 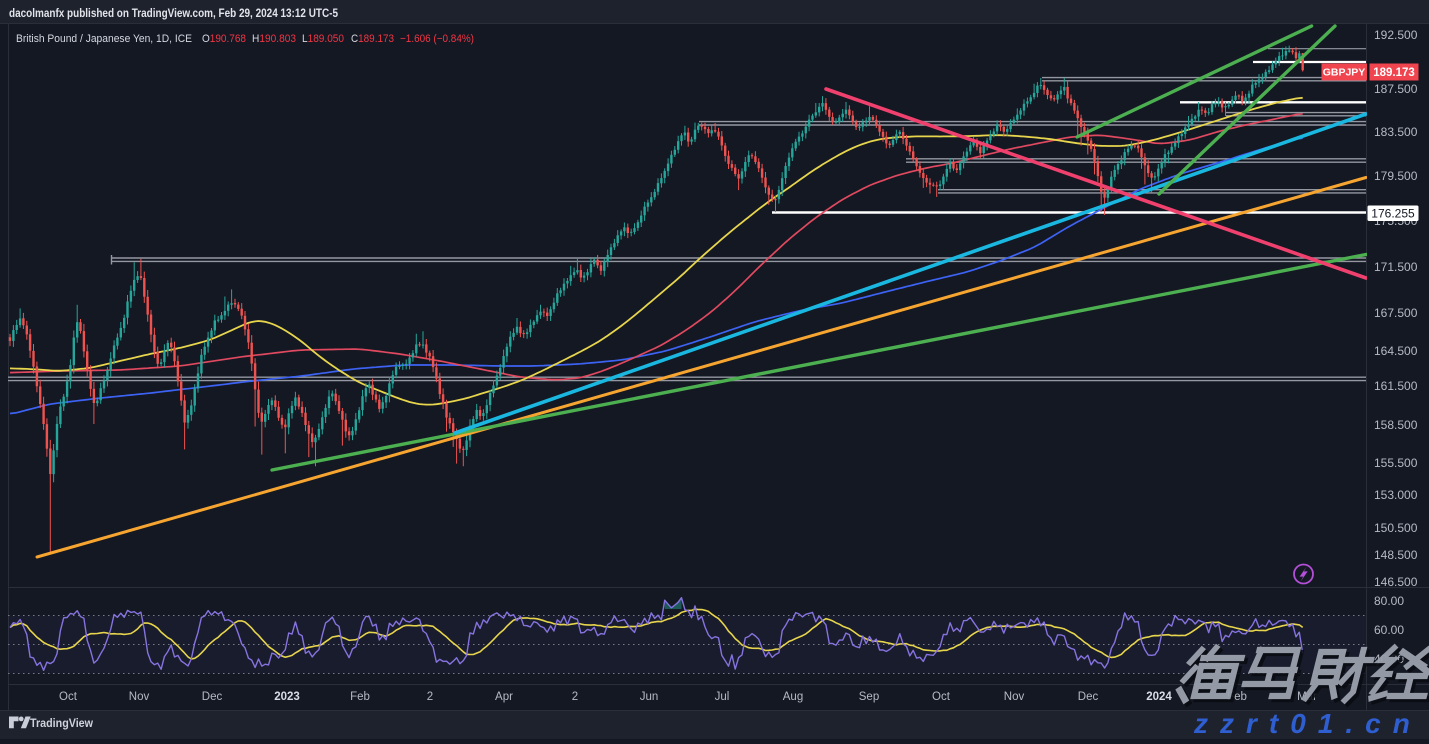 What do you see at coordinates (722, 697) in the screenshot?
I see `svg-text: Jul` at bounding box center [722, 697].